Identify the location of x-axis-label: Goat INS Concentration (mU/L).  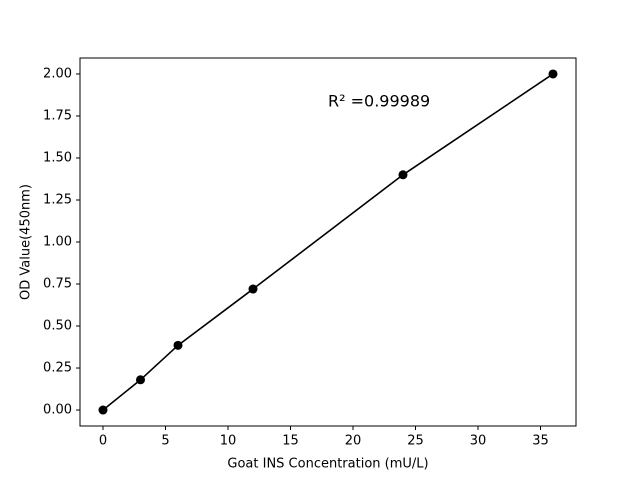
(327, 464).